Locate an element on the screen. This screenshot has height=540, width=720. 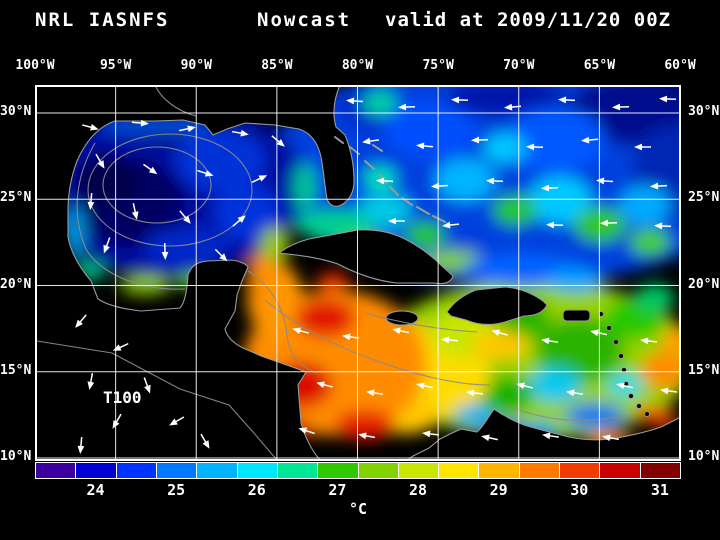
colorbar-tick-label: 28 is located at coordinates (417, 490).